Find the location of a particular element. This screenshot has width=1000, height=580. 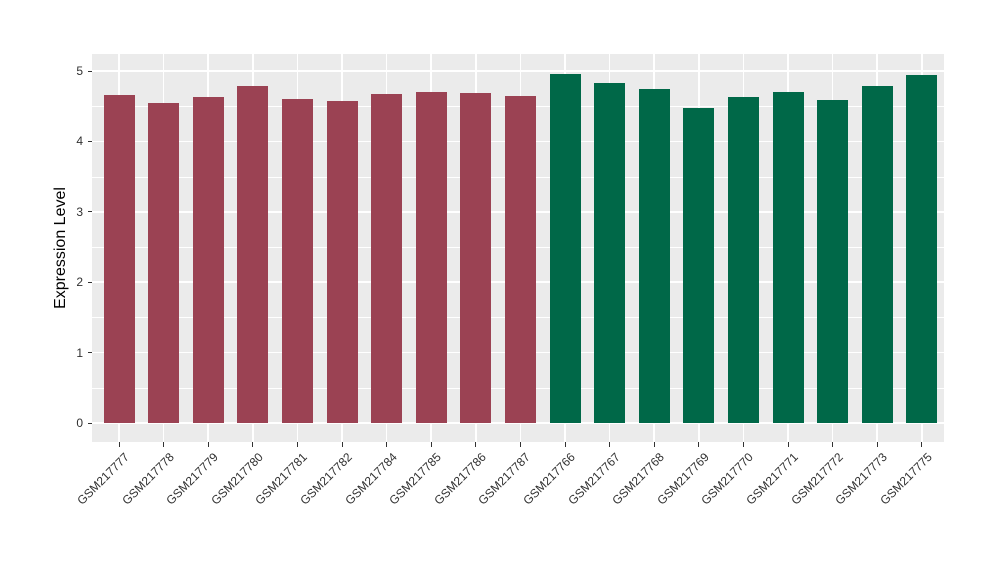

y-tick-label: 1 is located at coordinates (79, 352).